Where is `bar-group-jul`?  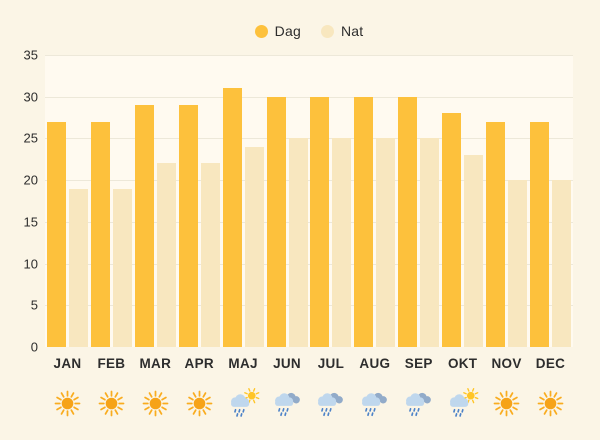
bar-group-jul is located at coordinates (331, 201).